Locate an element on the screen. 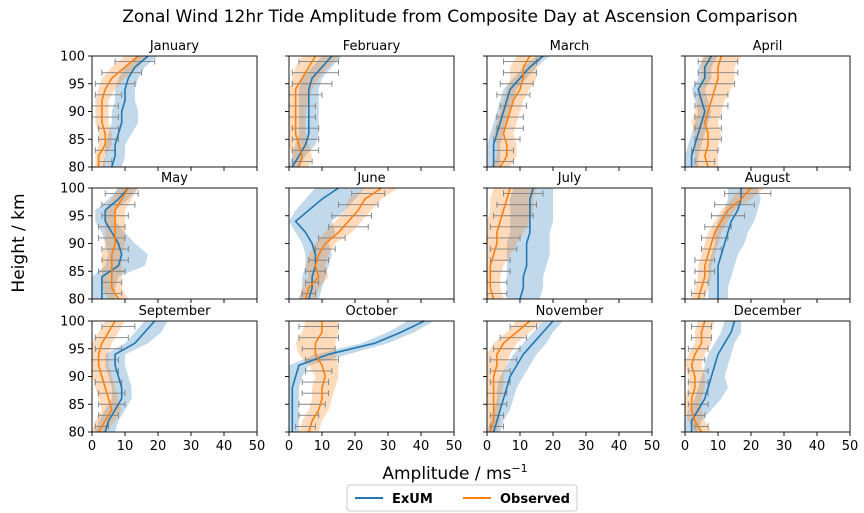 The width and height of the screenshot is (864, 513). panel-title: August is located at coordinates (768, 178).